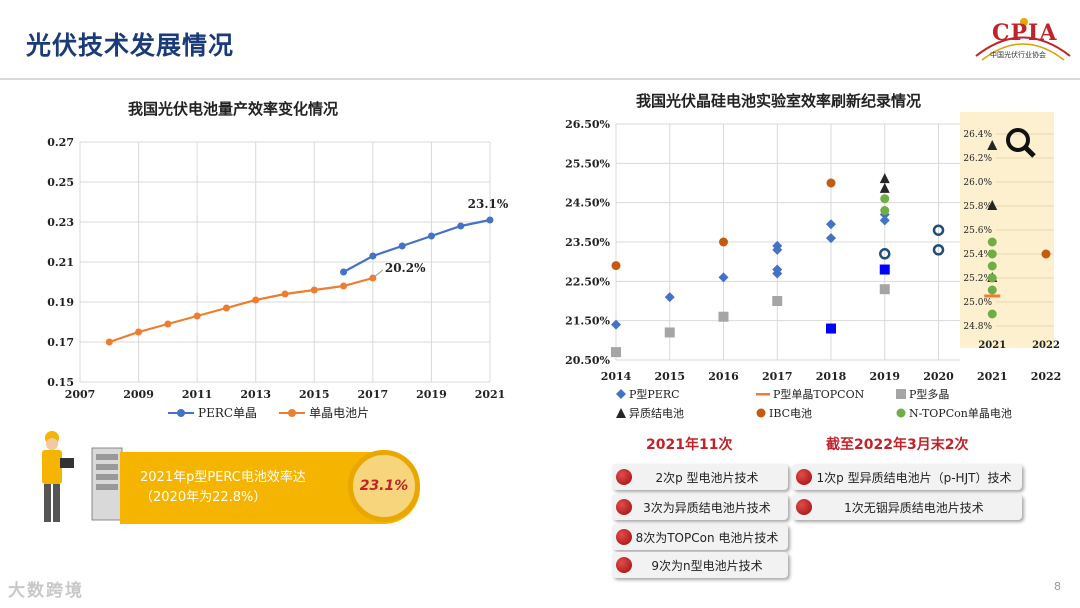 The height and width of the screenshot is (608, 1080). What do you see at coordinates (60, 222) in the screenshot?
I see `y-tick-label: 0.23` at bounding box center [60, 222].